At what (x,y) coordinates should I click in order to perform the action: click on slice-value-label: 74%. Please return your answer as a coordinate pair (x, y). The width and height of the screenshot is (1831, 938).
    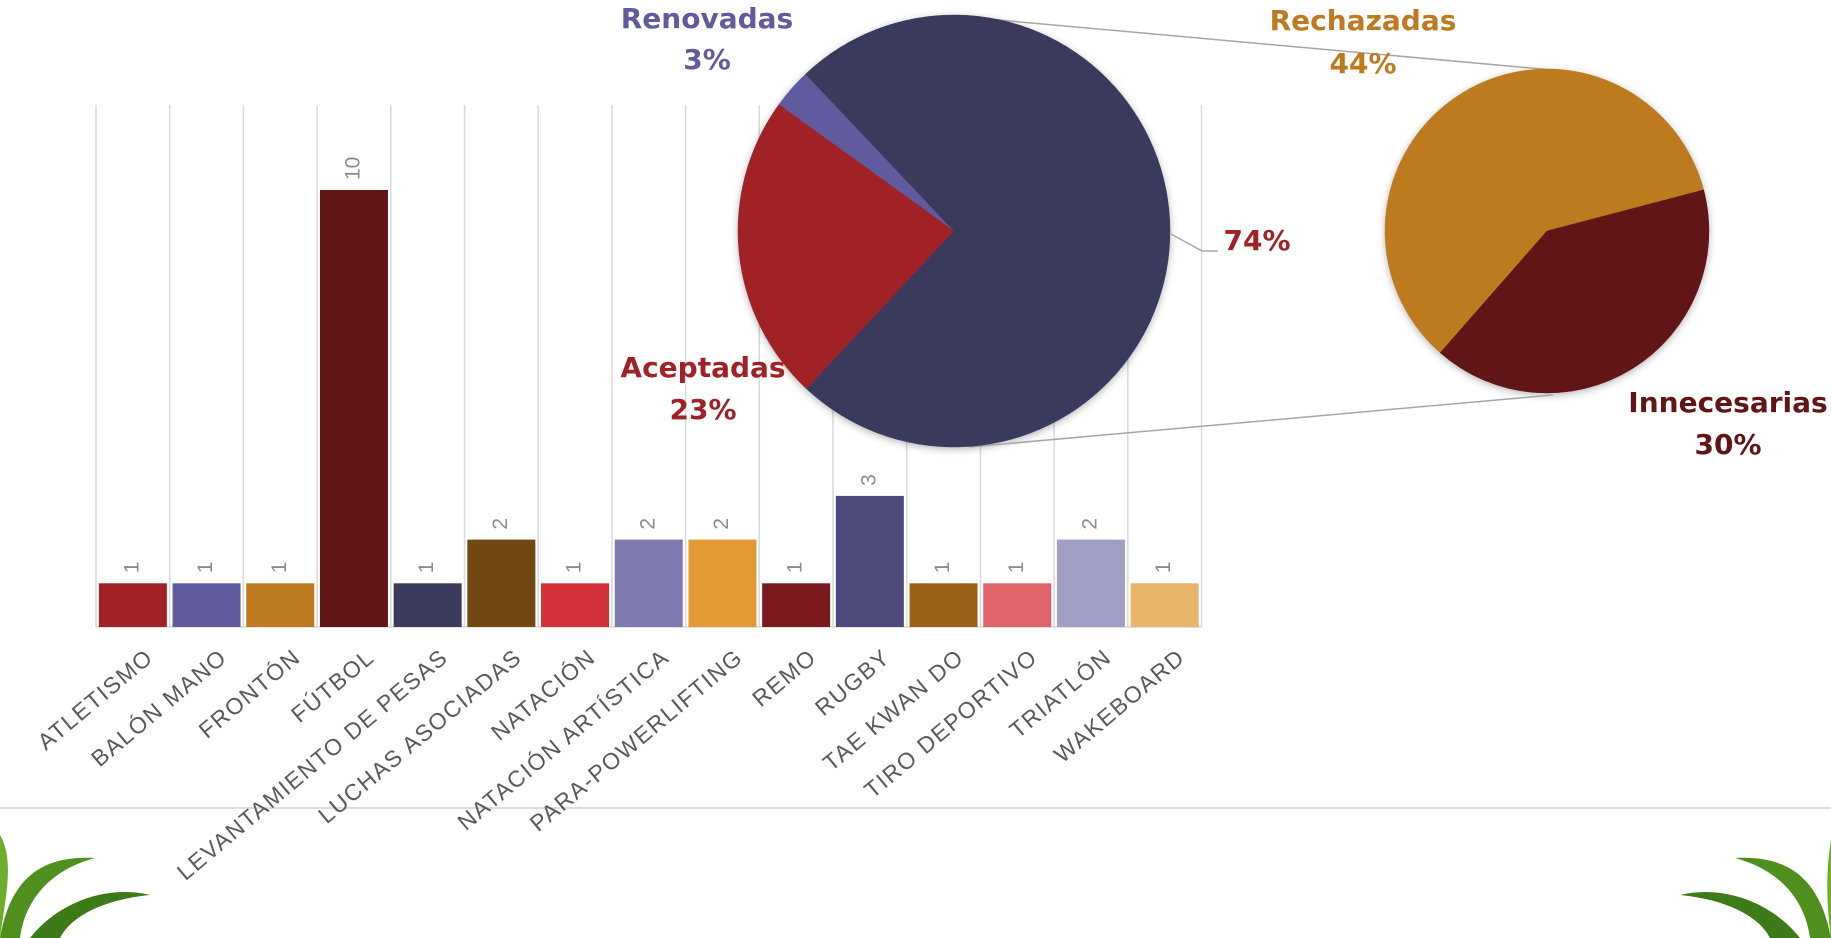
    Looking at the image, I should click on (1256, 240).